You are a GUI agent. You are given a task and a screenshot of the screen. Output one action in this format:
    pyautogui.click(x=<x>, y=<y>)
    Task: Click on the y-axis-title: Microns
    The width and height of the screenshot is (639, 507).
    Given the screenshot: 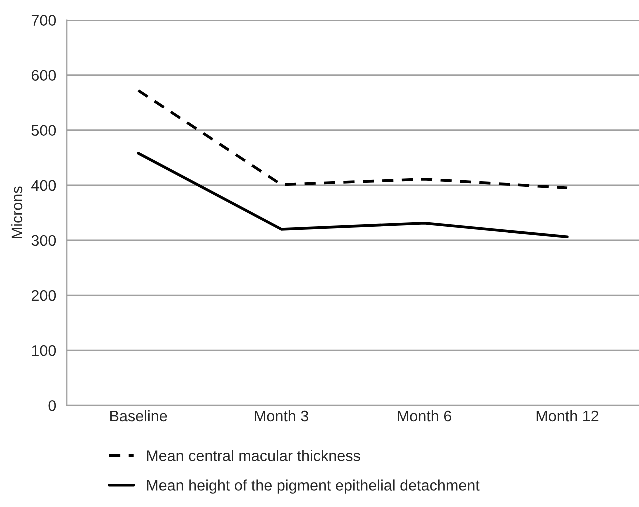 What is the action you would take?
    pyautogui.click(x=17, y=212)
    